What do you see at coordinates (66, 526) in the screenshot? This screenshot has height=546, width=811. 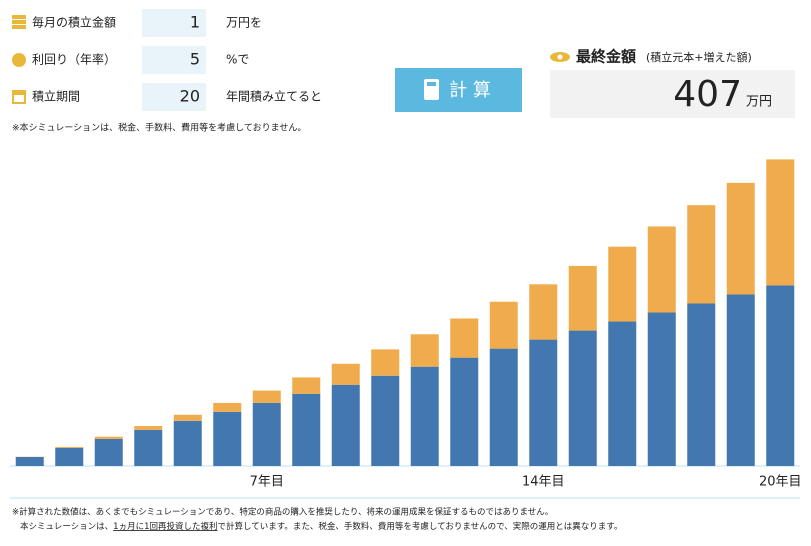 I see `footer-part: 本シミュレーションは、` at bounding box center [66, 526].